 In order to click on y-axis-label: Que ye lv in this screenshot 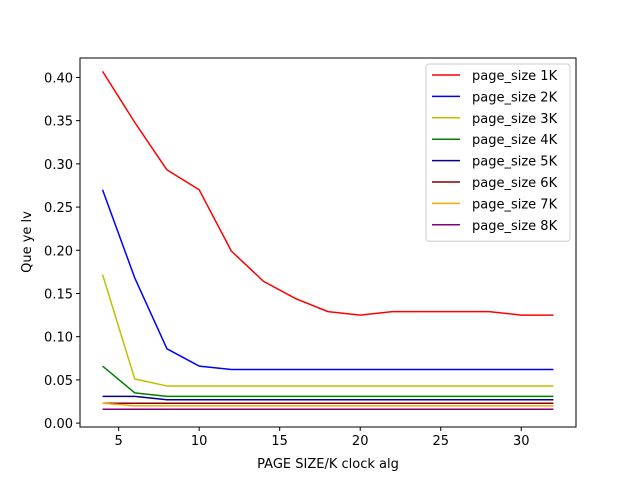, I will do `click(27, 242)`.